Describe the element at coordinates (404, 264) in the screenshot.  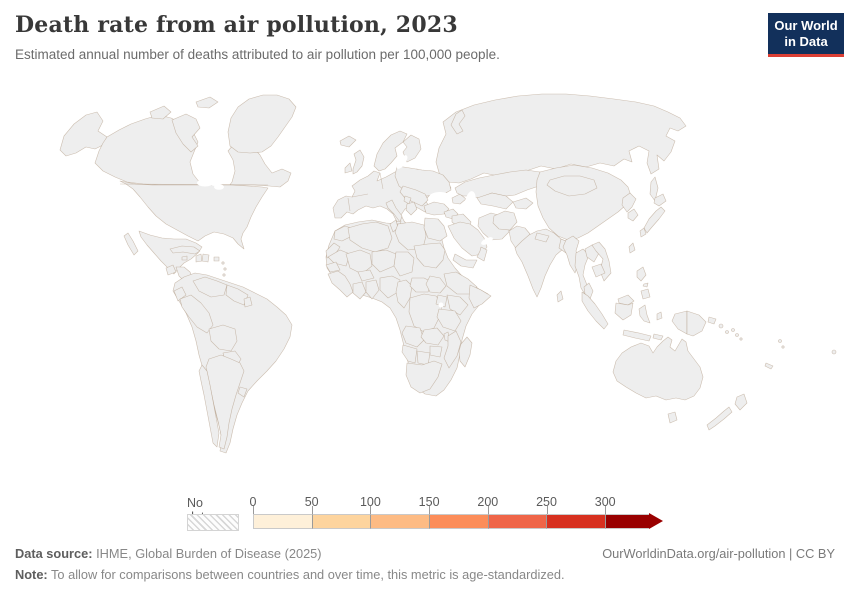
I see `country-chad` at that location.